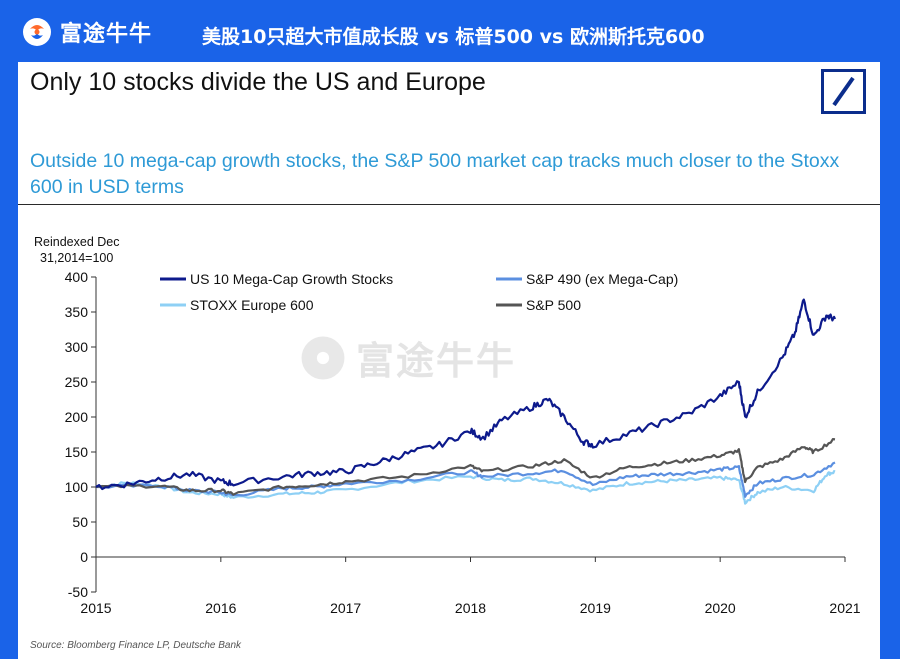  What do you see at coordinates (470, 586) in the screenshot?
I see `x-axis: 2015 2016 2017 2018 2019 2020 2021` at bounding box center [470, 586].